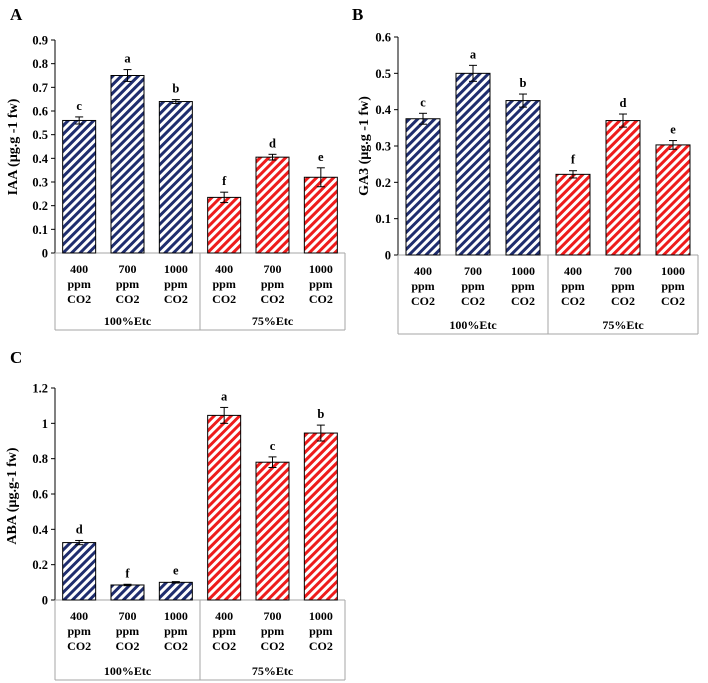 The height and width of the screenshot is (683, 708). I want to click on y-axis-title: GA3 (µg.g -1 fw), so click(364, 146).